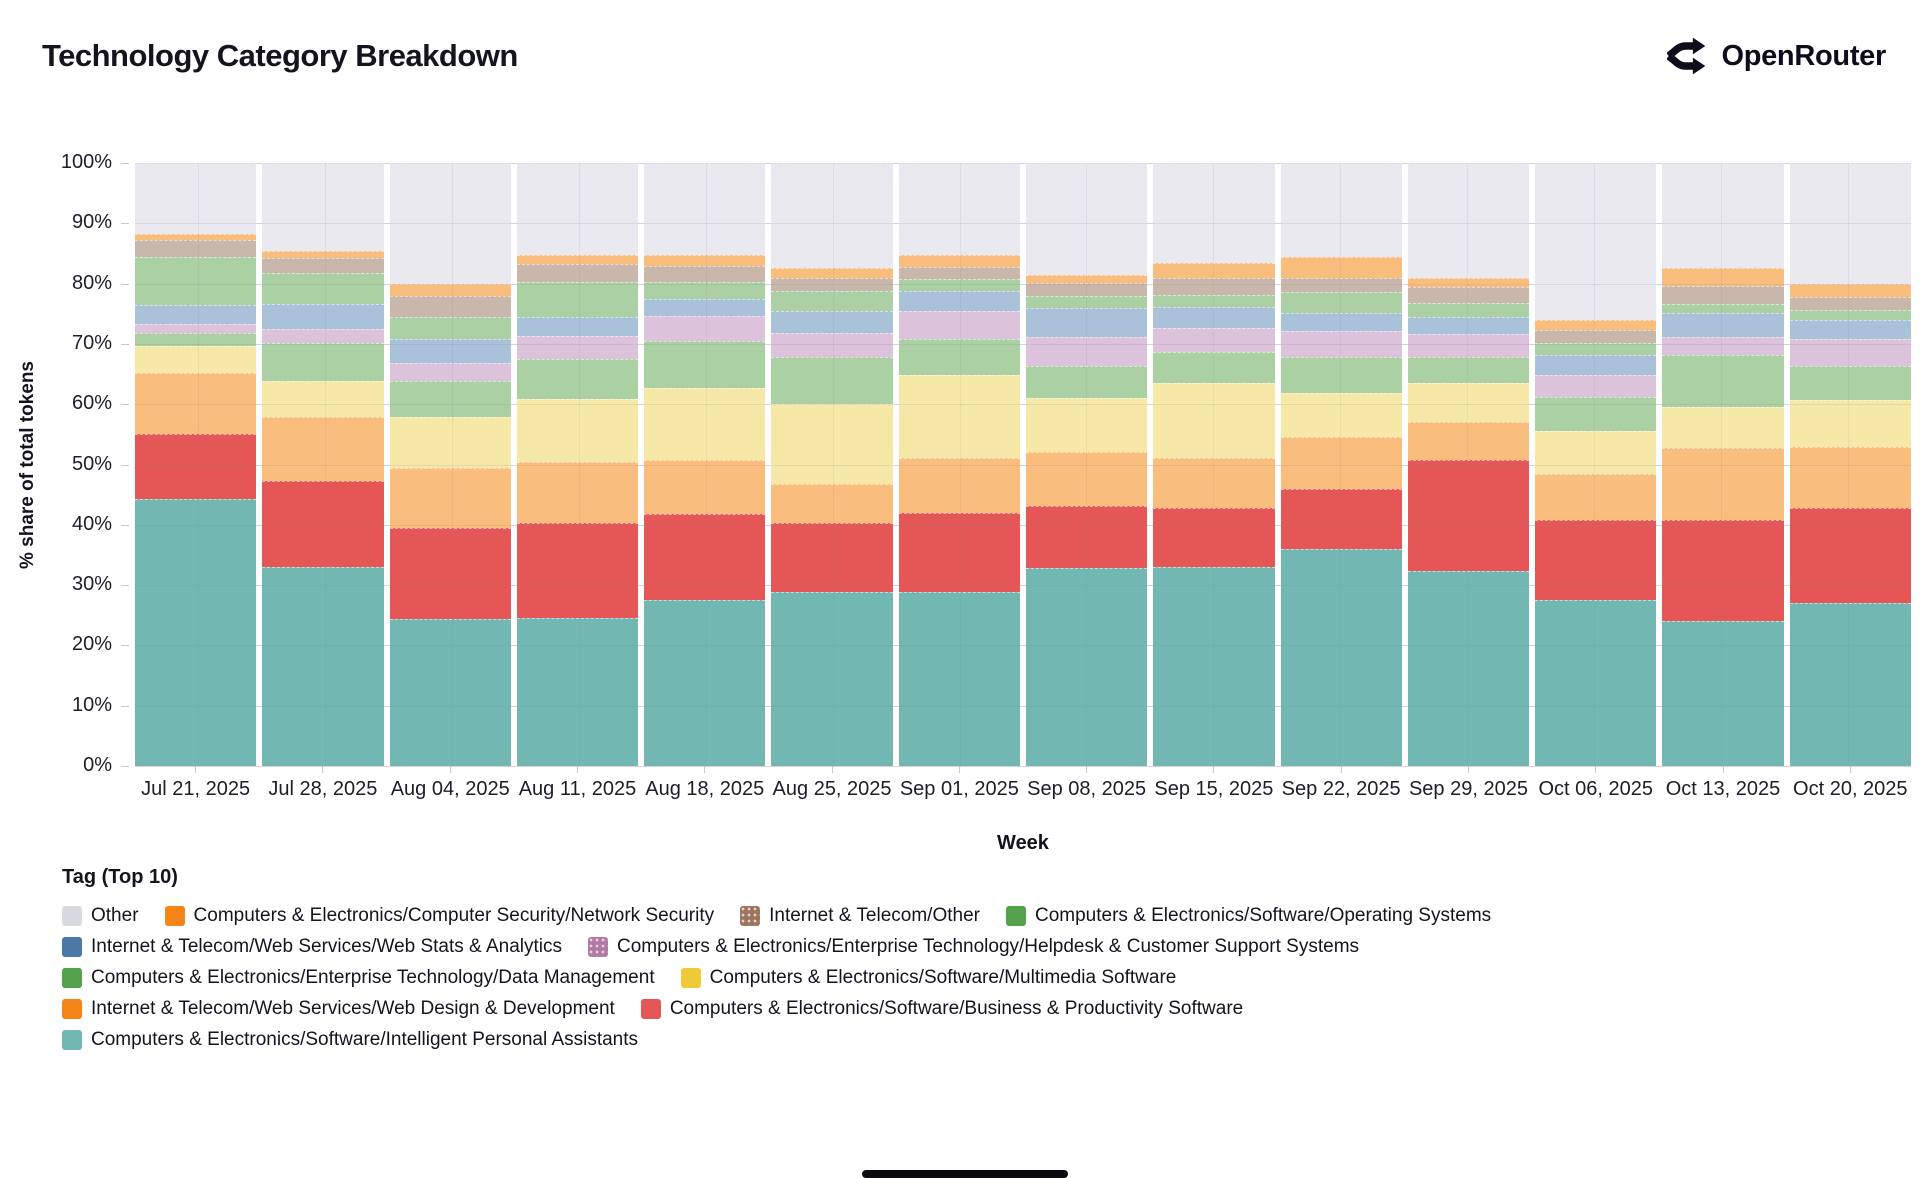  What do you see at coordinates (100, 916) in the screenshot?
I see `legend-item: Other` at bounding box center [100, 916].